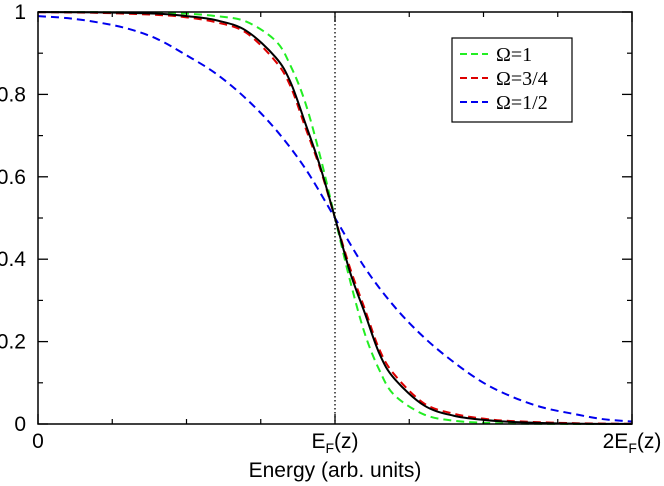 This screenshot has height=486, width=664. Describe the element at coordinates (335, 470) in the screenshot. I see `x-axis-title: Energy (arb. units)` at that location.